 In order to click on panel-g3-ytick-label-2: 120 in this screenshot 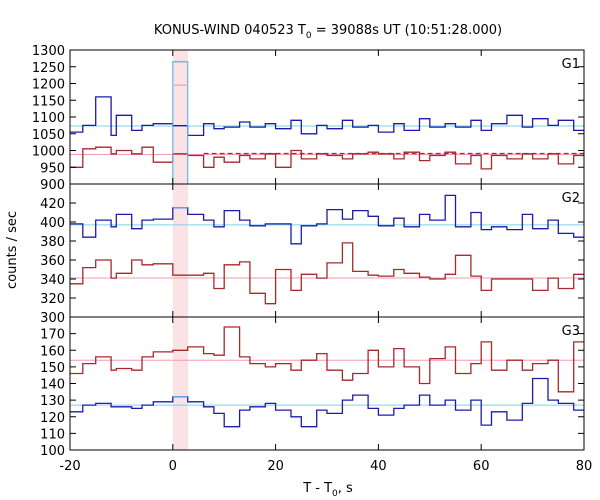, I will do `click(52, 418)`.